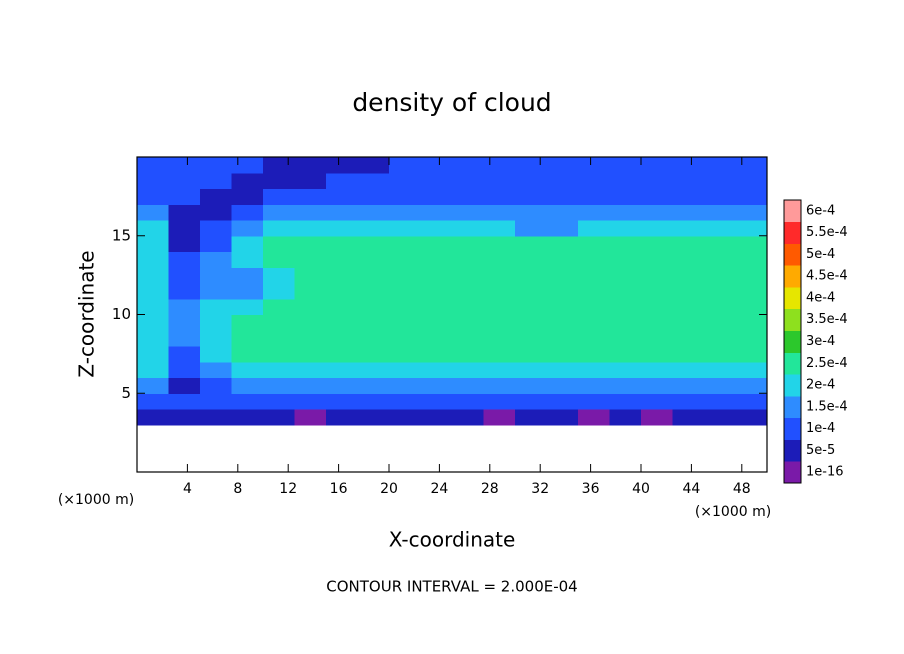  What do you see at coordinates (820, 450) in the screenshot?
I see `colorbar-label: 5e-5` at bounding box center [820, 450].